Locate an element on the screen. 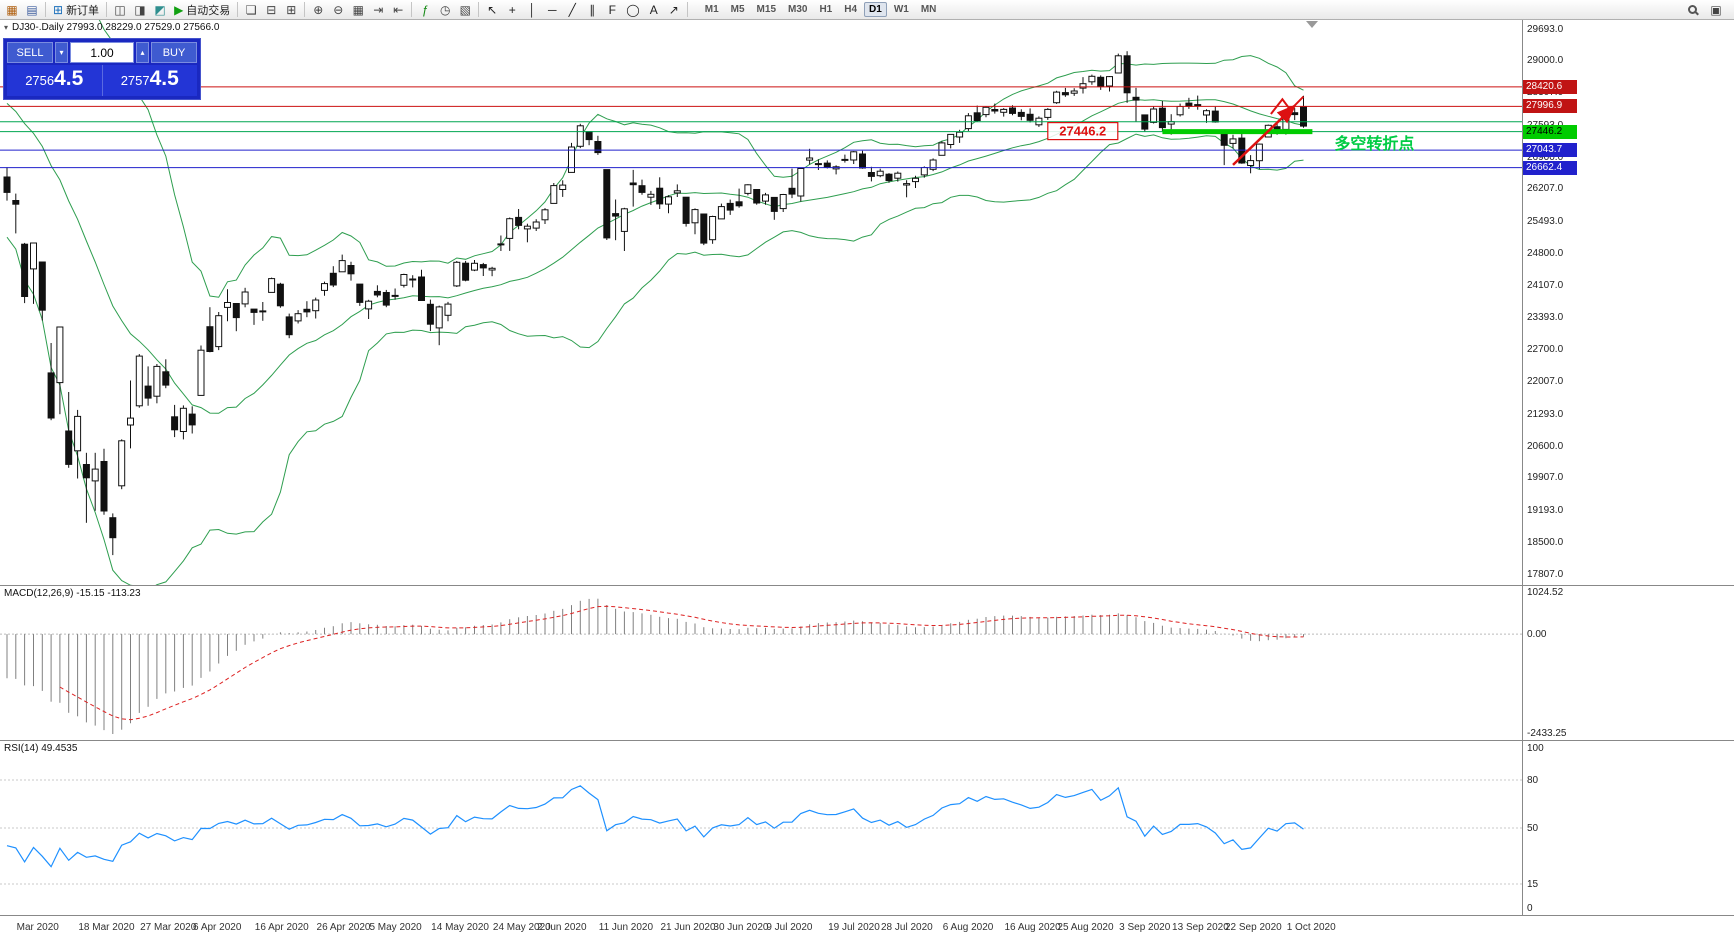  zoom-in-button: ⊕ is located at coordinates (318, 10).